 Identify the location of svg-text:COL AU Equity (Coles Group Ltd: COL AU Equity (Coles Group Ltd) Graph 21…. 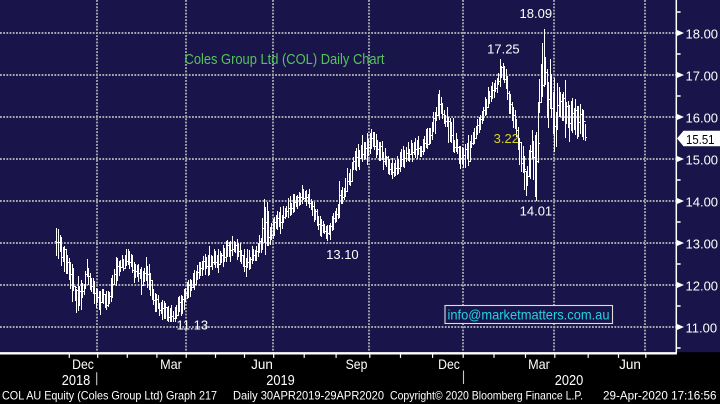
(109, 395).